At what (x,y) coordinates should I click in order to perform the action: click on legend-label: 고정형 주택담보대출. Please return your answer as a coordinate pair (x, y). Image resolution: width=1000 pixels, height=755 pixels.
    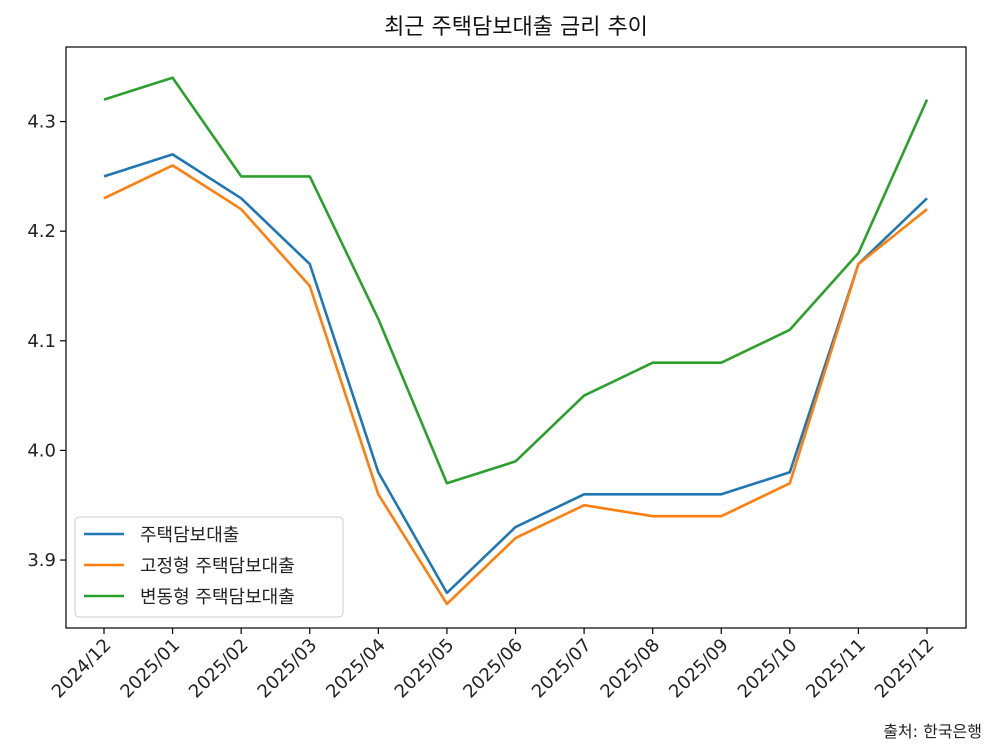
    Looking at the image, I should click on (217, 566).